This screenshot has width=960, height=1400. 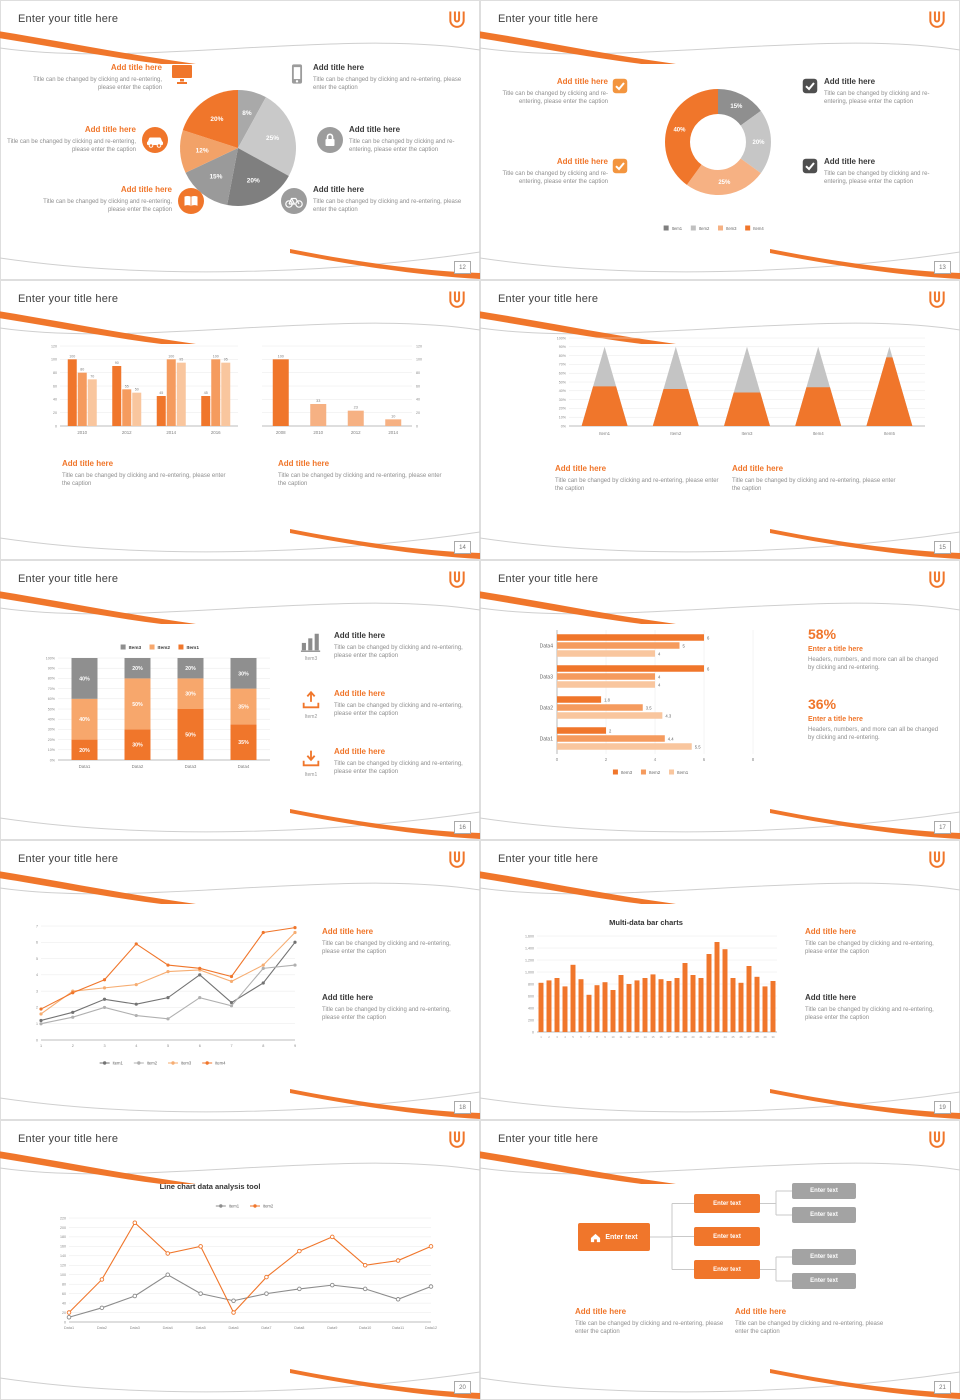 What do you see at coordinates (757, 1037) in the screenshot?
I see `svg-text: 28` at bounding box center [757, 1037].